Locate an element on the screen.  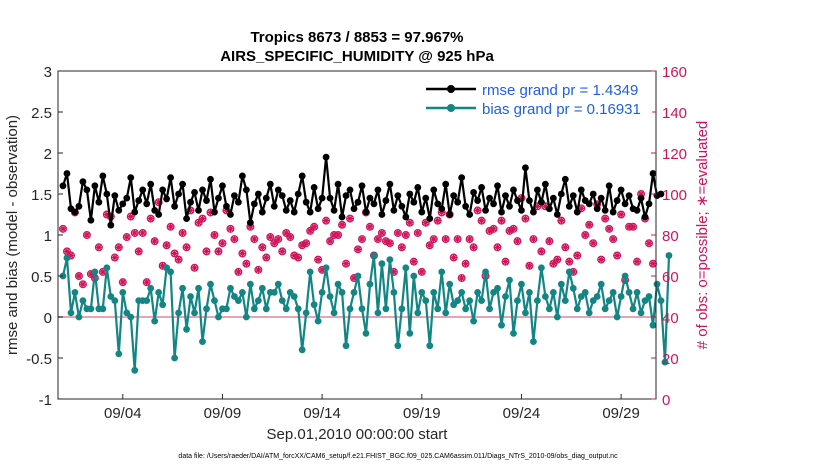
right-tick-label: 0 is located at coordinates (666, 400).